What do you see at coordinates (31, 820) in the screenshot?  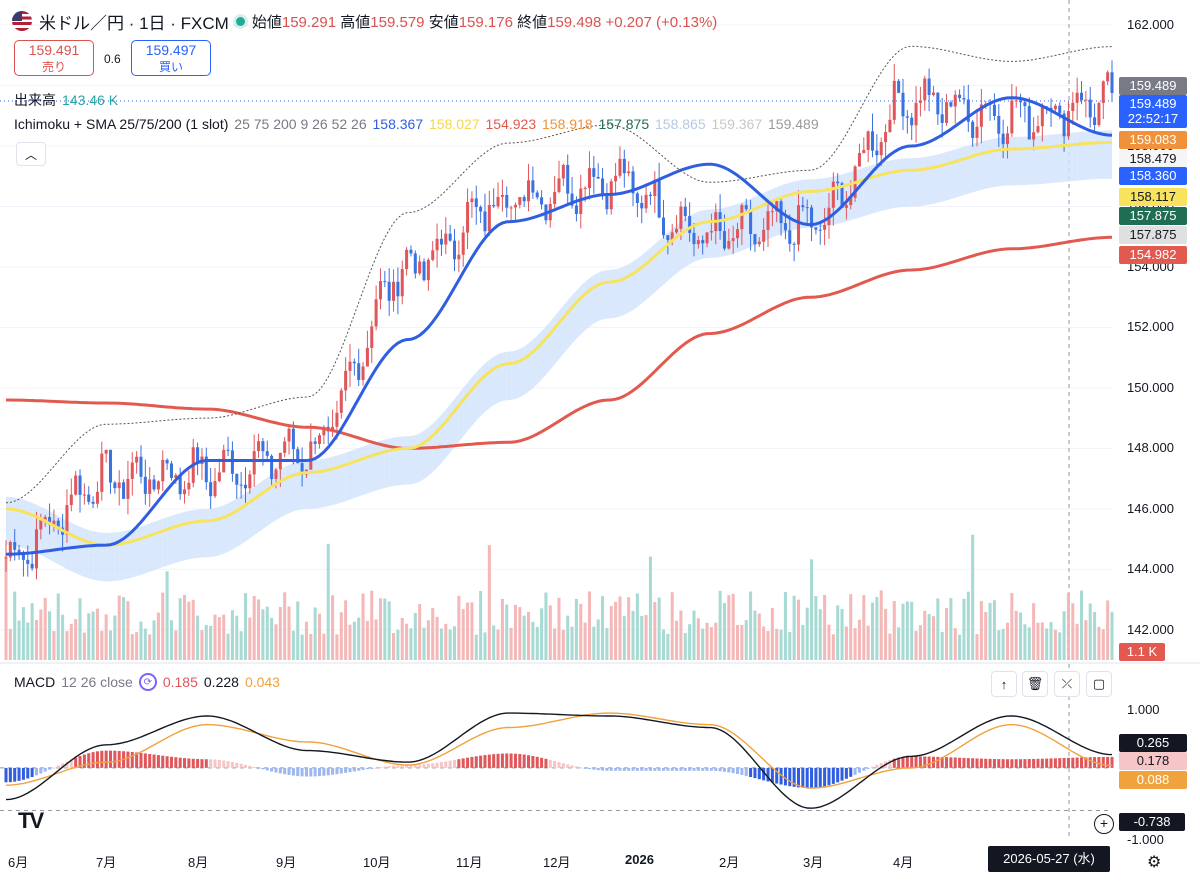 I see `tradingview-logo-icon: TV` at bounding box center [31, 820].